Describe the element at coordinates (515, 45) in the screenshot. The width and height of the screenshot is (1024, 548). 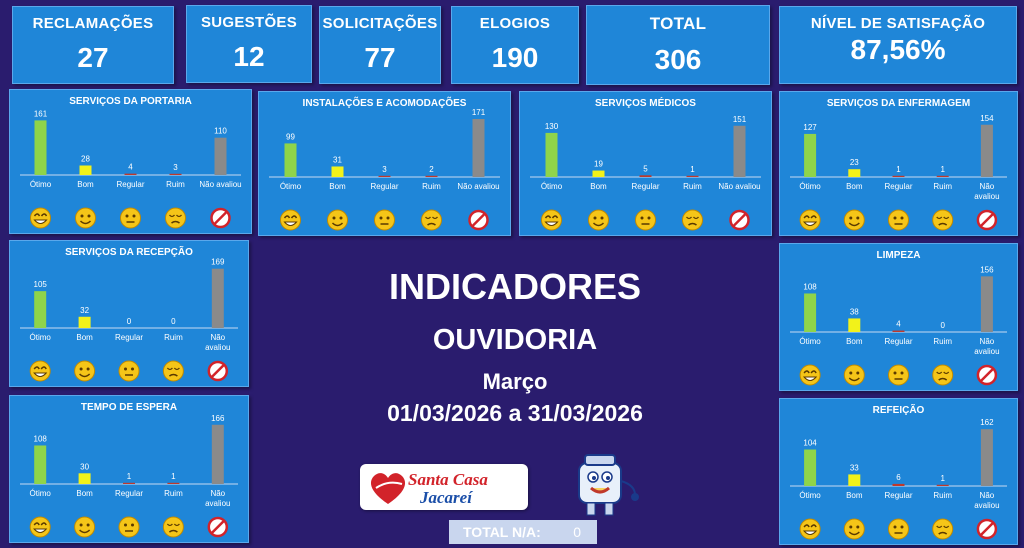
I see `kpi-elogios: ELOGIOS 190` at that location.